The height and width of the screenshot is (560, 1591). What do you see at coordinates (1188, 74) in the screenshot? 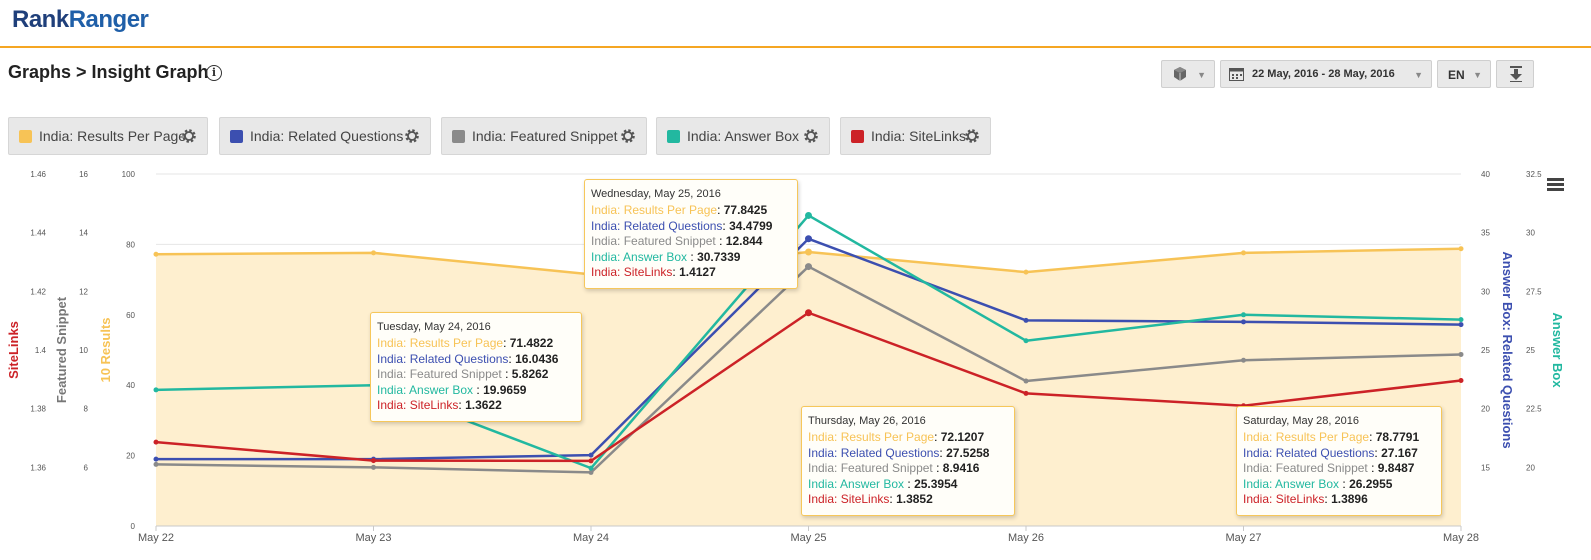
I see `view-dropdown: ▼` at bounding box center [1188, 74].